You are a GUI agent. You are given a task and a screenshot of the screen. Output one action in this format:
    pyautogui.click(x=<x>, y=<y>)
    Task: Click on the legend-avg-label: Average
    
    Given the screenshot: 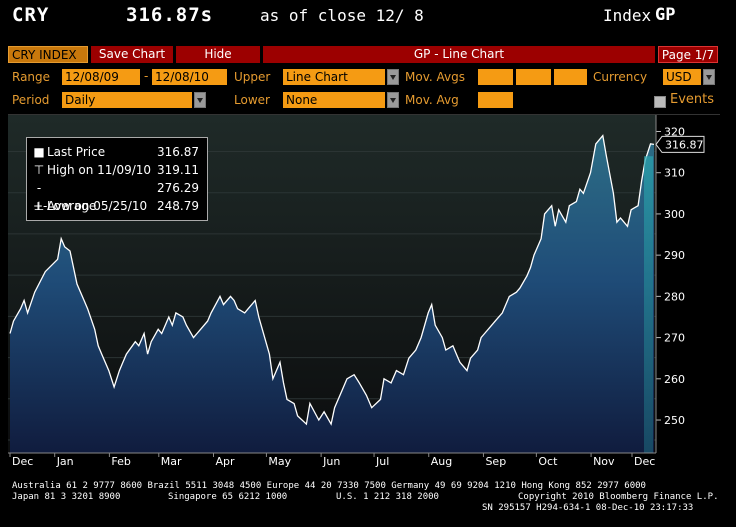 What is the action you would take?
    pyautogui.click(x=72, y=206)
    